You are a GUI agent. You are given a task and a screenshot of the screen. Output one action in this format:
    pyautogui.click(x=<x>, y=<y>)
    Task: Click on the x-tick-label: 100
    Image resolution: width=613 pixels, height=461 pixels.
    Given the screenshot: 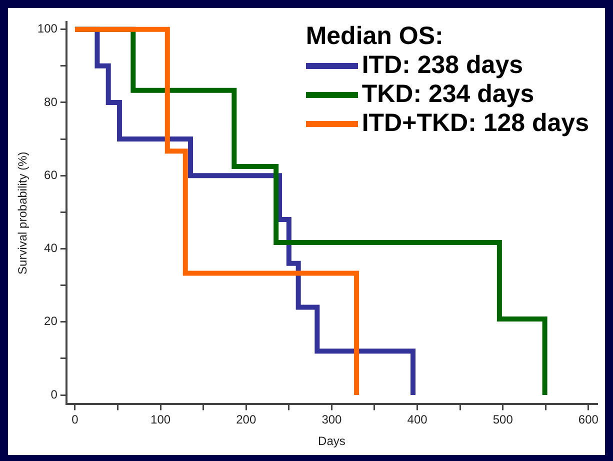 What is the action you would take?
    pyautogui.click(x=160, y=419)
    